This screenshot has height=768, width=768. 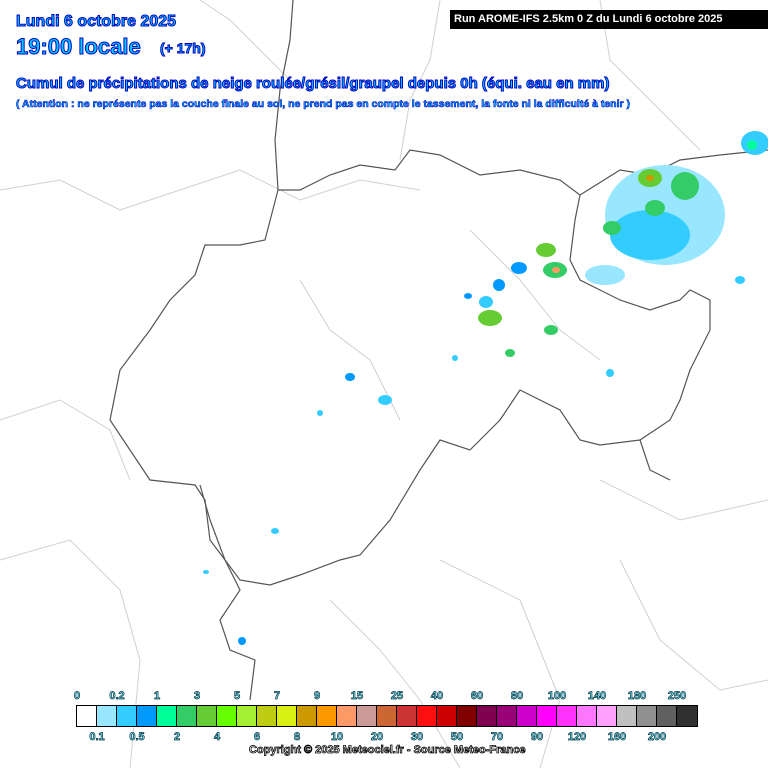 I want to click on legend-label: 140, so click(x=597, y=696).